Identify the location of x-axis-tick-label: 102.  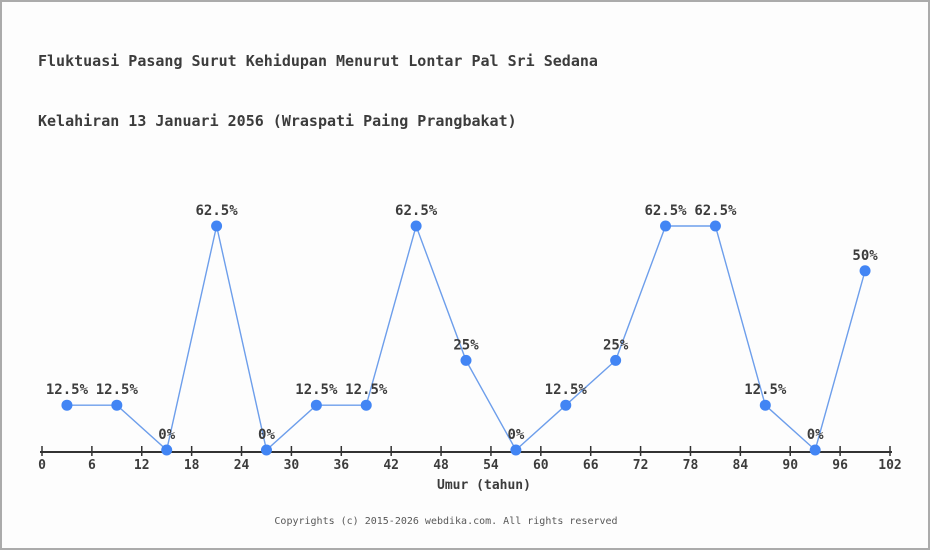
(889, 465).